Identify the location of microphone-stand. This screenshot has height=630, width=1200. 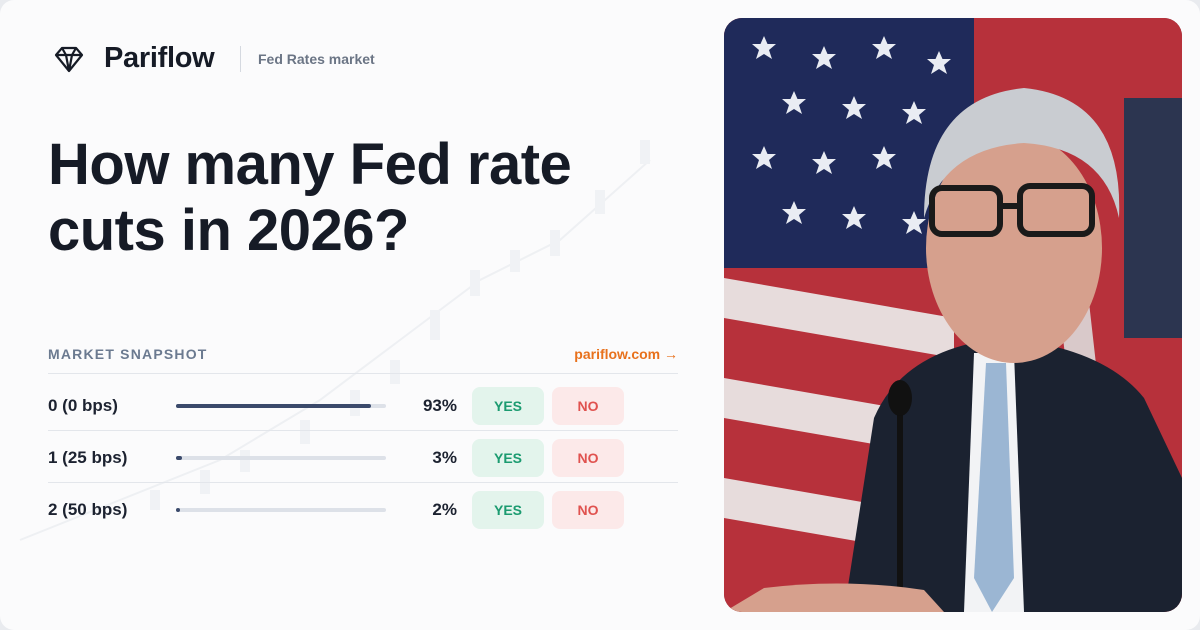
(900, 505).